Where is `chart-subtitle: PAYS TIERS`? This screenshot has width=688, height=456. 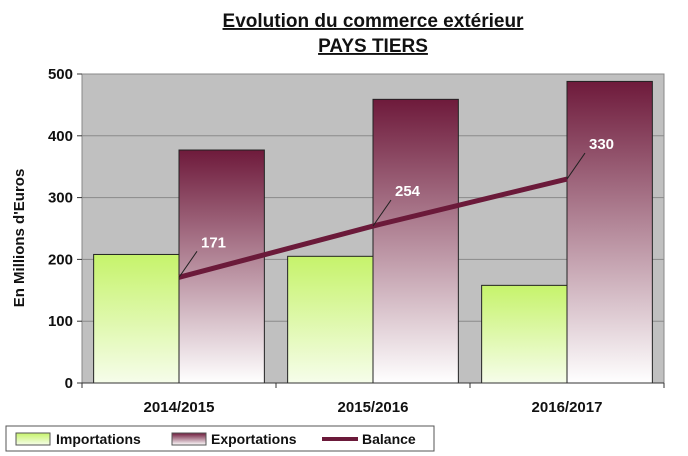
chart-subtitle: PAYS TIERS is located at coordinates (373, 46).